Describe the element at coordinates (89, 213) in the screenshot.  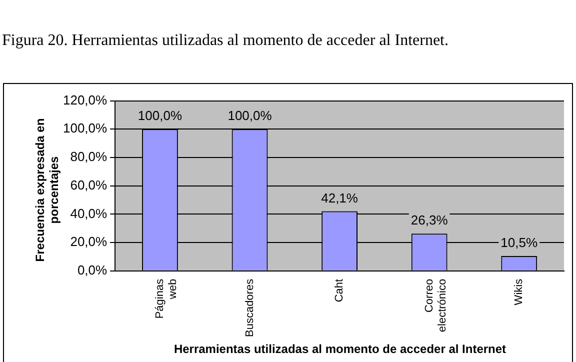
I see `y-tick-label: 40,0%` at that location.